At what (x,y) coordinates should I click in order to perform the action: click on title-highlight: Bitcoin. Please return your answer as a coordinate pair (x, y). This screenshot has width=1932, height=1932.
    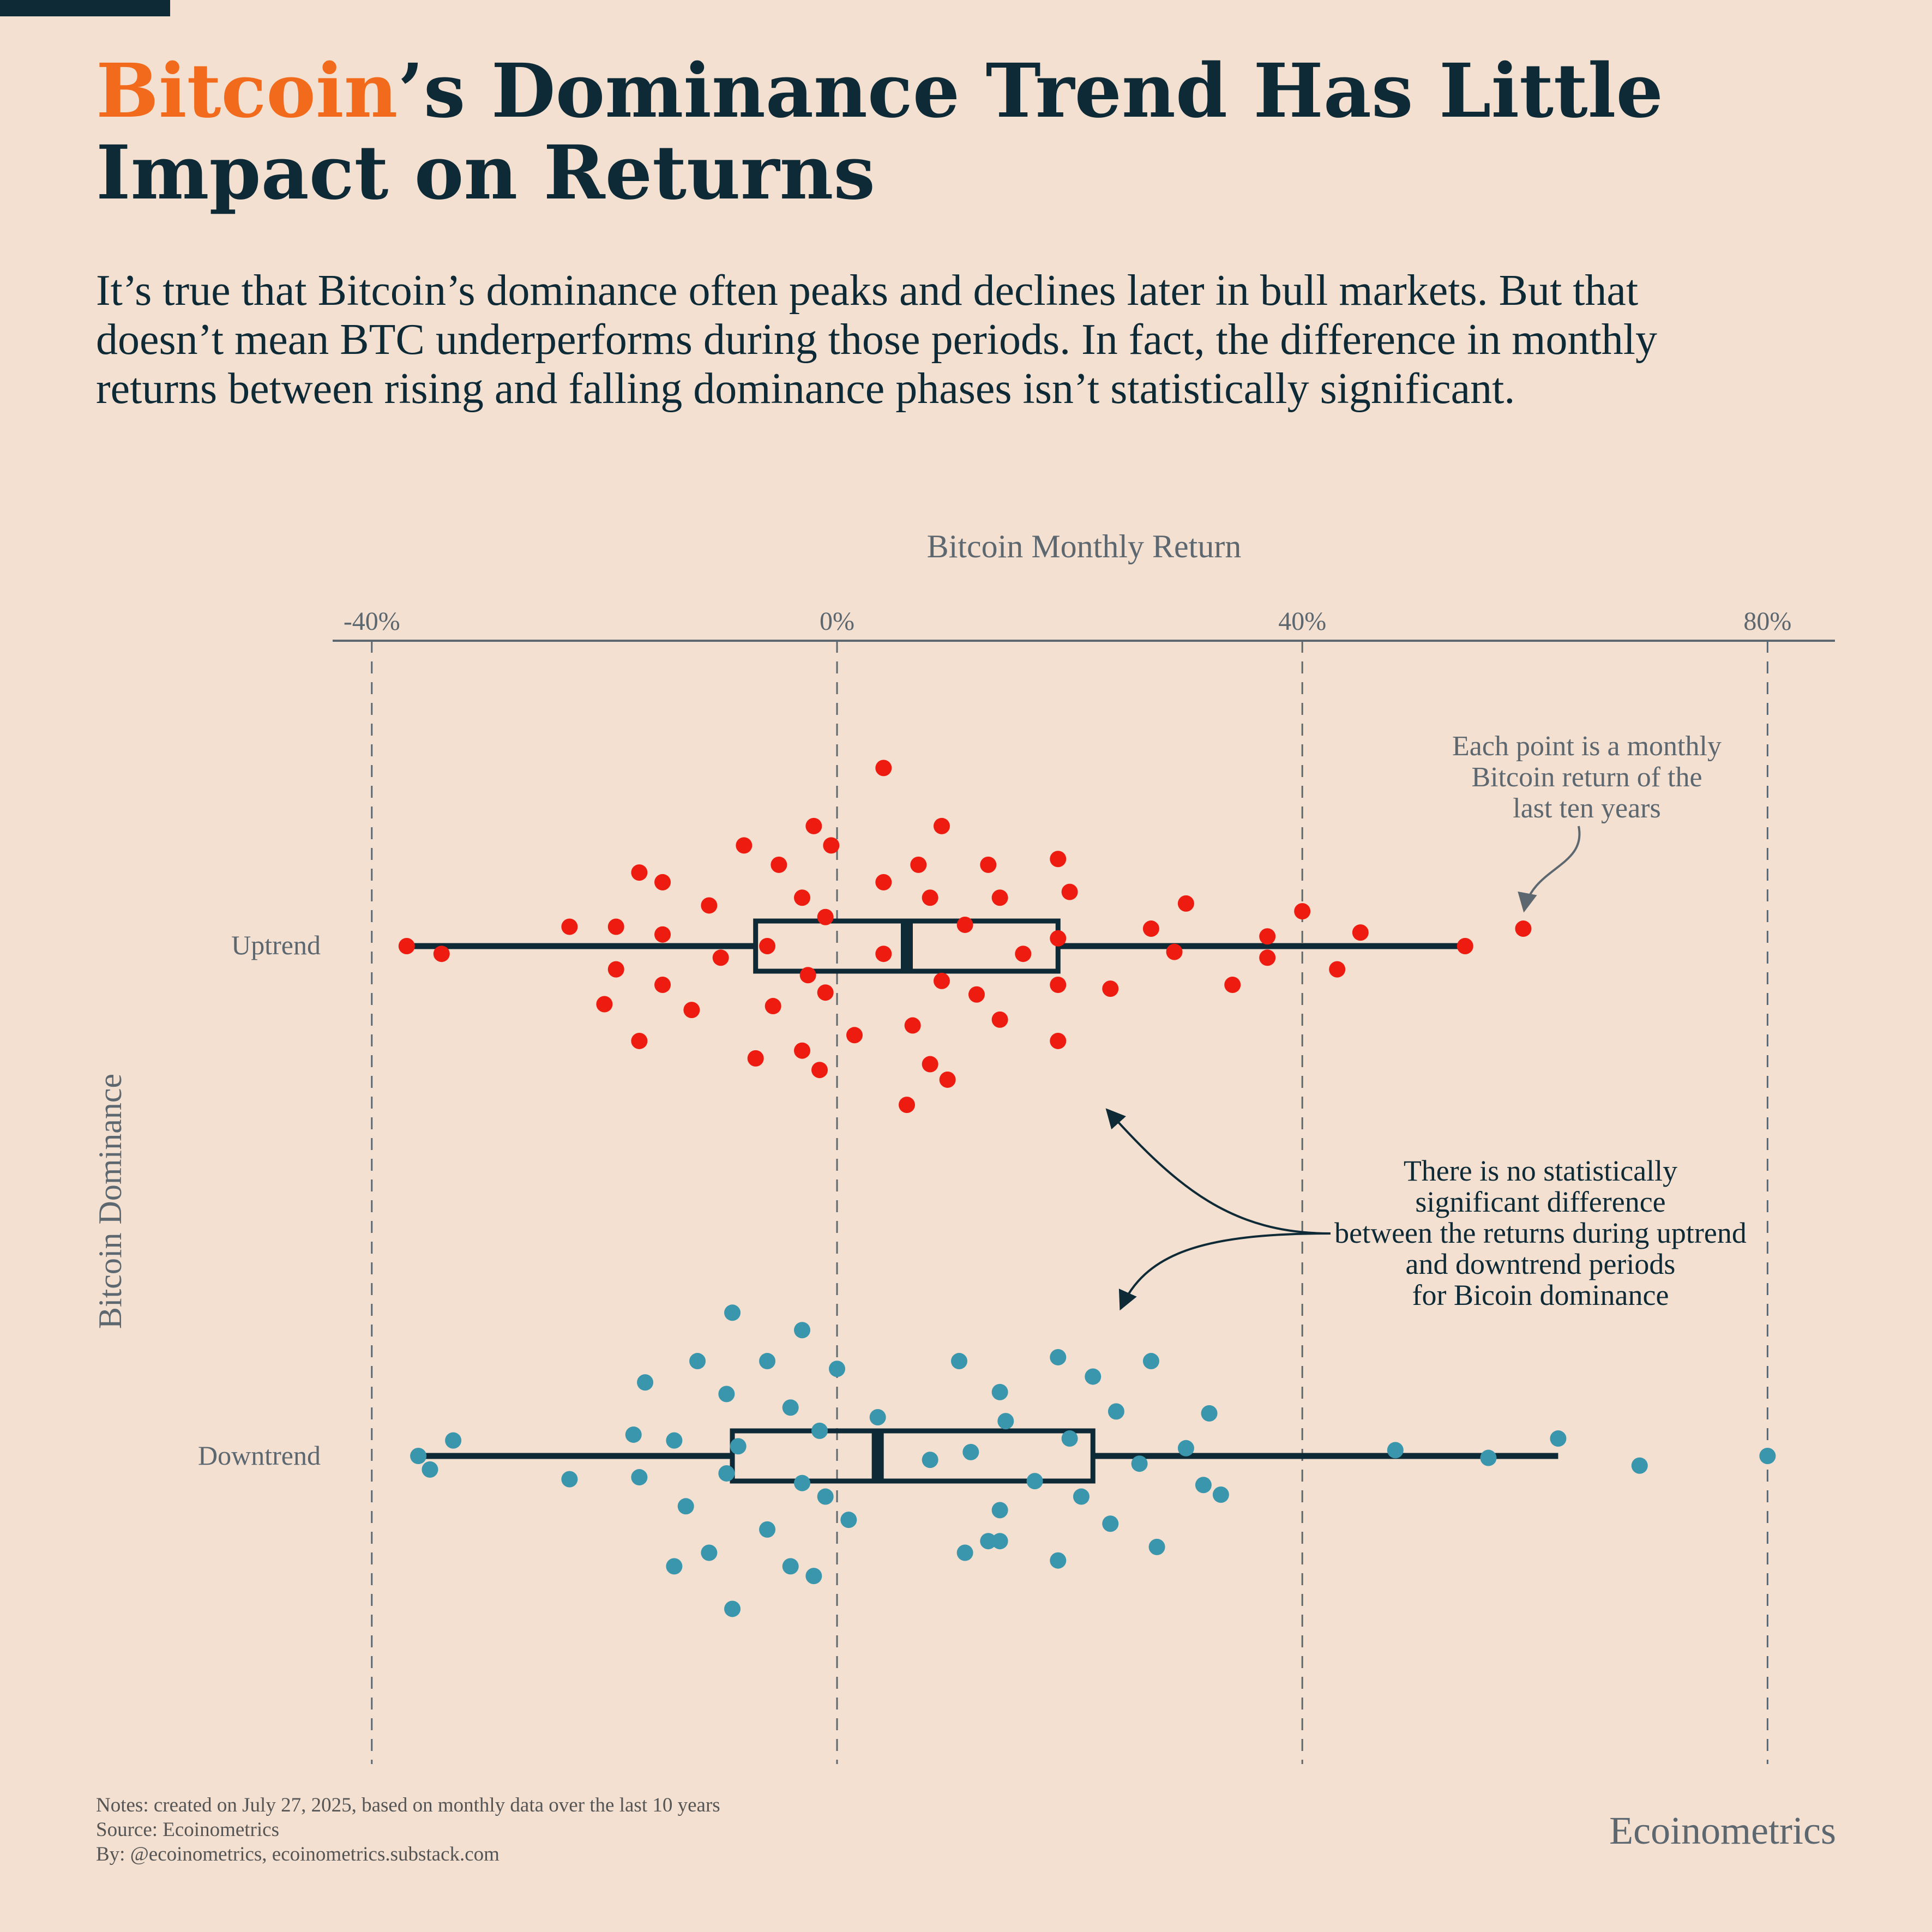
    Looking at the image, I should click on (247, 91).